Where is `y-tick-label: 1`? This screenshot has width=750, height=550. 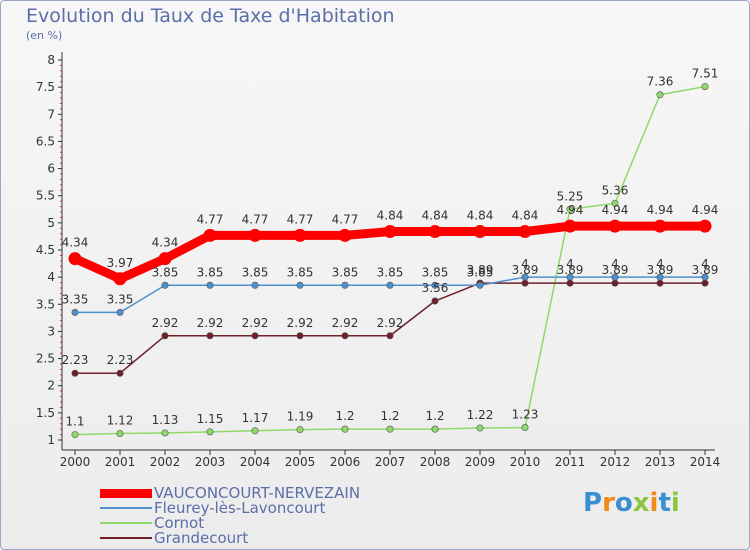 y-tick-label: 1 is located at coordinates (51, 440).